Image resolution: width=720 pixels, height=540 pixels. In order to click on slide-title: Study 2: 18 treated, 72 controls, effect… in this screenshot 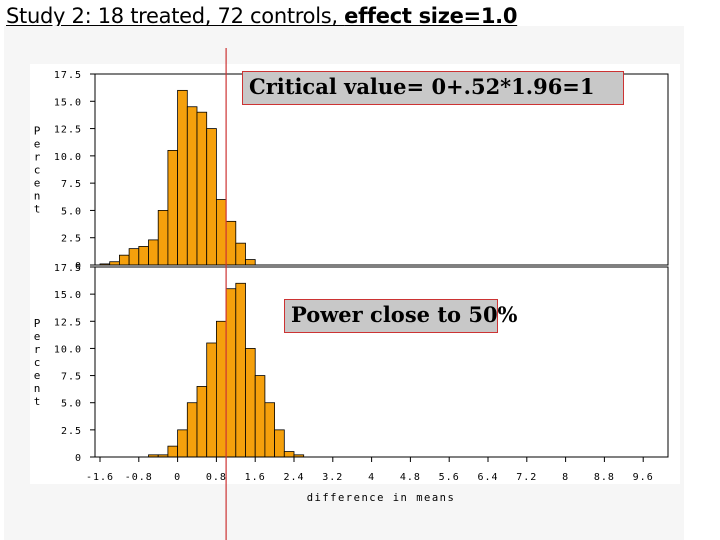, I will do `click(261, 16)`.